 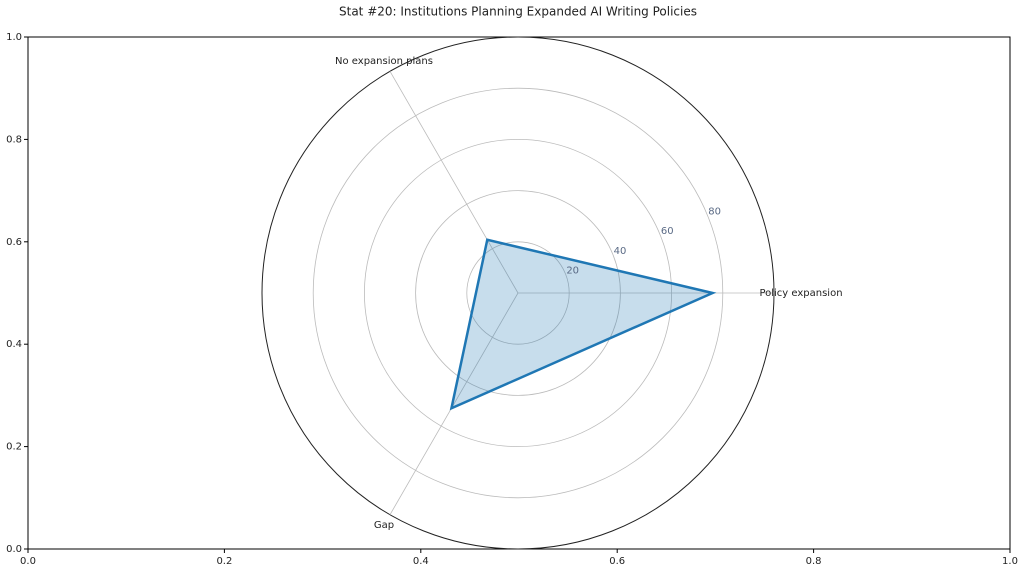 What do you see at coordinates (421, 561) in the screenshot?
I see `x-tick-label: 0.4` at bounding box center [421, 561].